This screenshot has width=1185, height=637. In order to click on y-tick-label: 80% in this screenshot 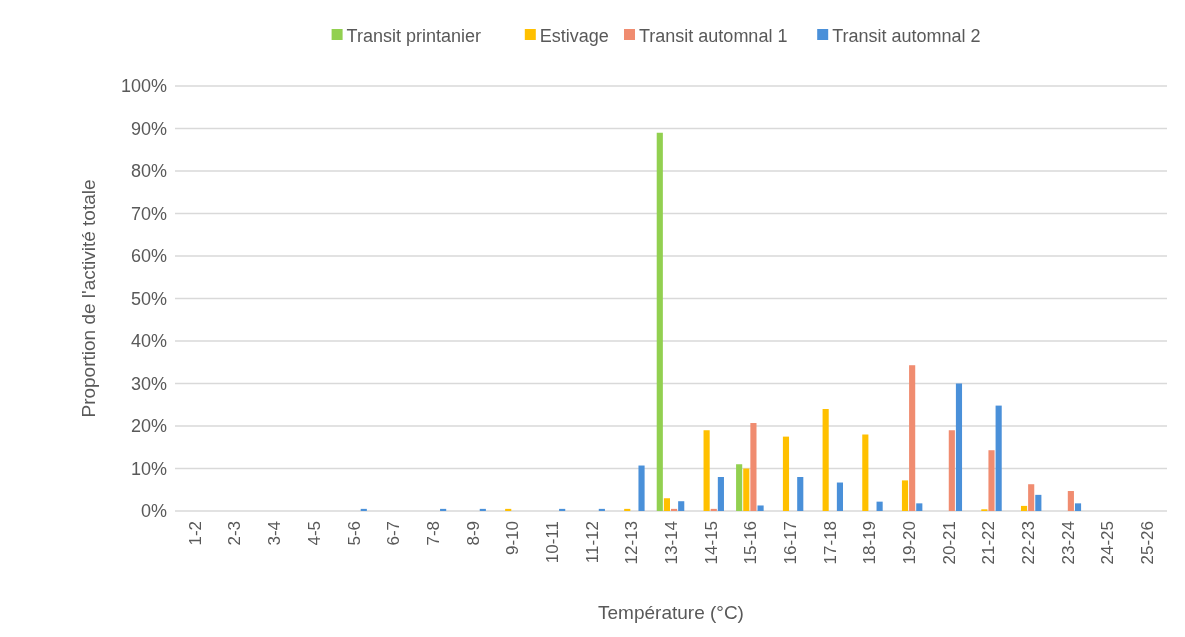, I will do `click(148, 171)`.